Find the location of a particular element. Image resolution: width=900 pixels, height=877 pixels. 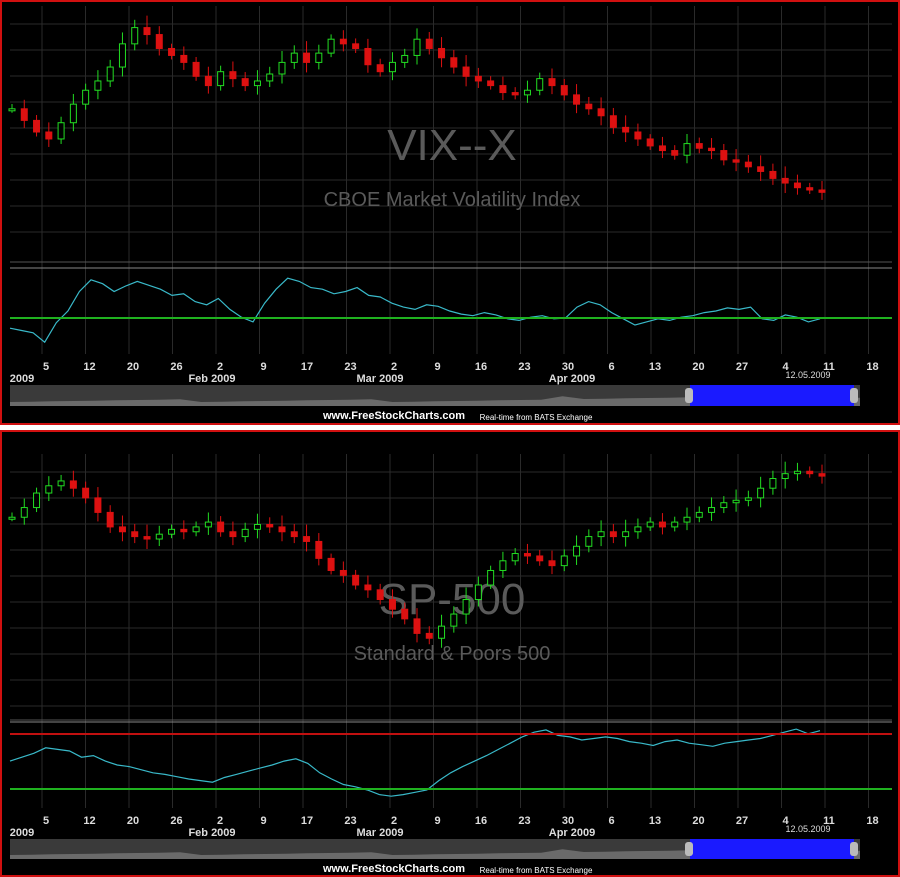

chart-title: CBOE Market Volatility Index is located at coordinates (452, 200).